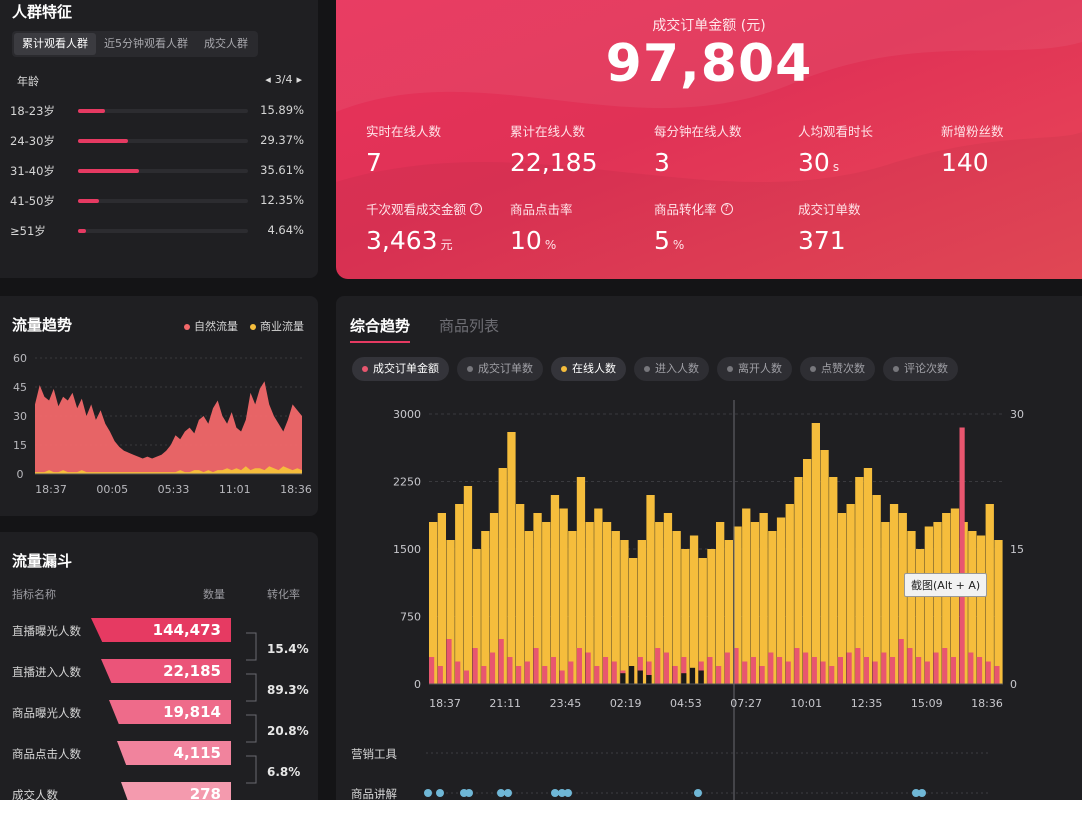 The image size is (1082, 822). Describe the element at coordinates (146, 43) in the screenshot. I see `tab-recent-viewers: 近5分钟观看人群` at that location.